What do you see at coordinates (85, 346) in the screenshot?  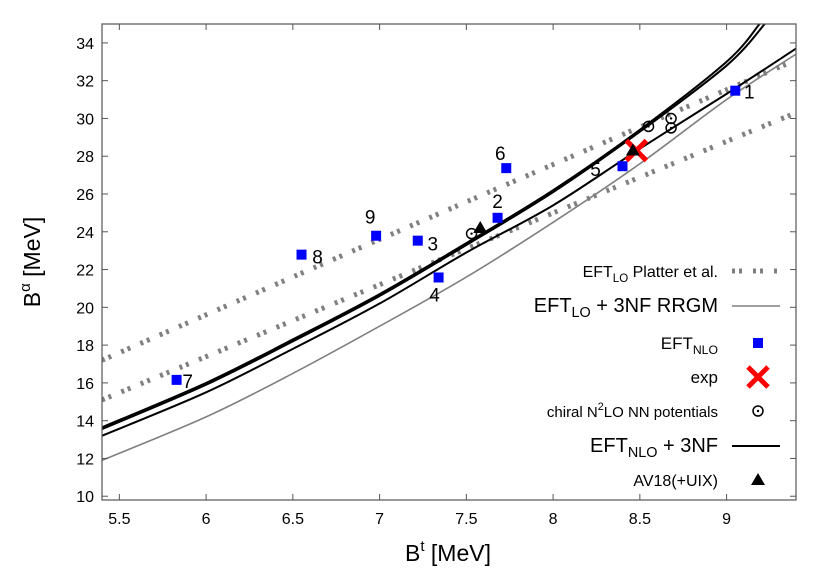 I see `y-tick-label: 18` at bounding box center [85, 346].